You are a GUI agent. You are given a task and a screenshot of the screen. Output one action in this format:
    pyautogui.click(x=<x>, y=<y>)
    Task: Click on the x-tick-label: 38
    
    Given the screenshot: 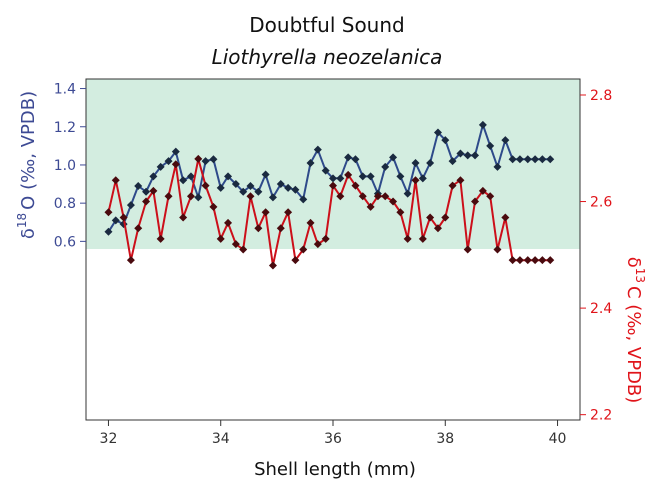 What is the action you would take?
    pyautogui.click(x=445, y=439)
    